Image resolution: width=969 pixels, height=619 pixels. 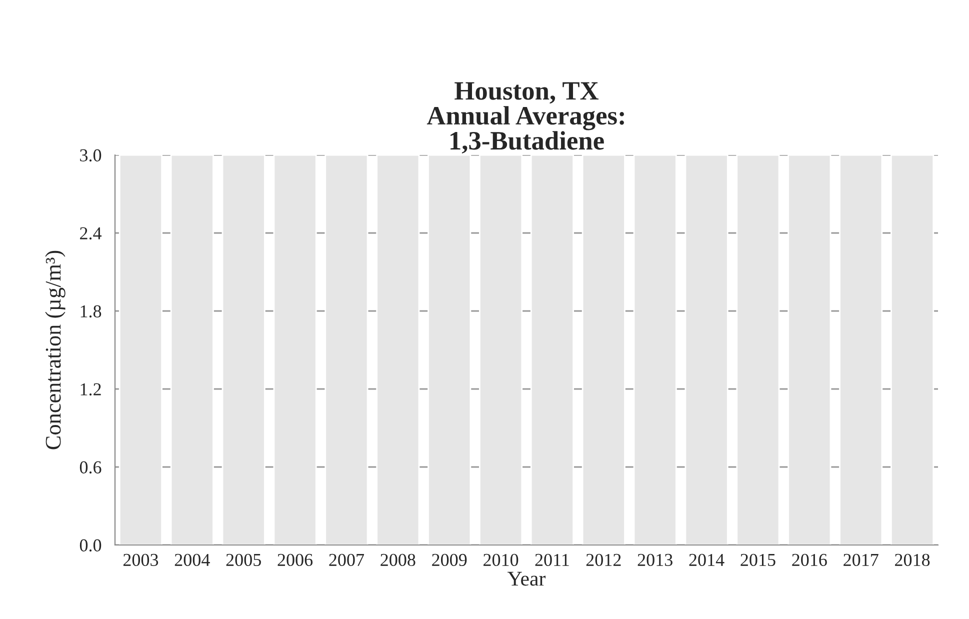 I want to click on y-axis-title: Concentration (µg/m³), so click(x=55, y=350).